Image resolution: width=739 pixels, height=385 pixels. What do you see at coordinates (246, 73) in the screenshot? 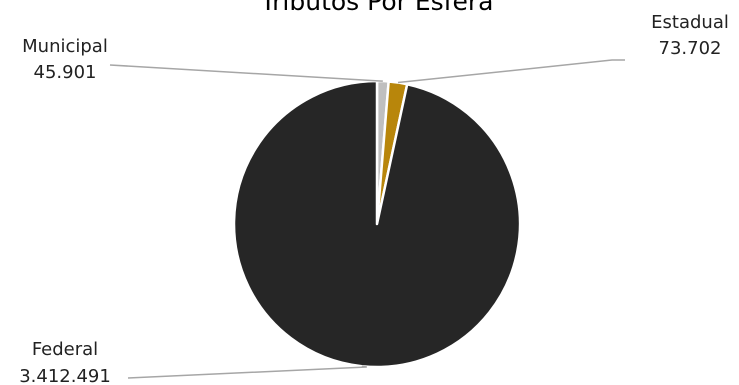
I see `leader-line-municipal` at bounding box center [246, 73].